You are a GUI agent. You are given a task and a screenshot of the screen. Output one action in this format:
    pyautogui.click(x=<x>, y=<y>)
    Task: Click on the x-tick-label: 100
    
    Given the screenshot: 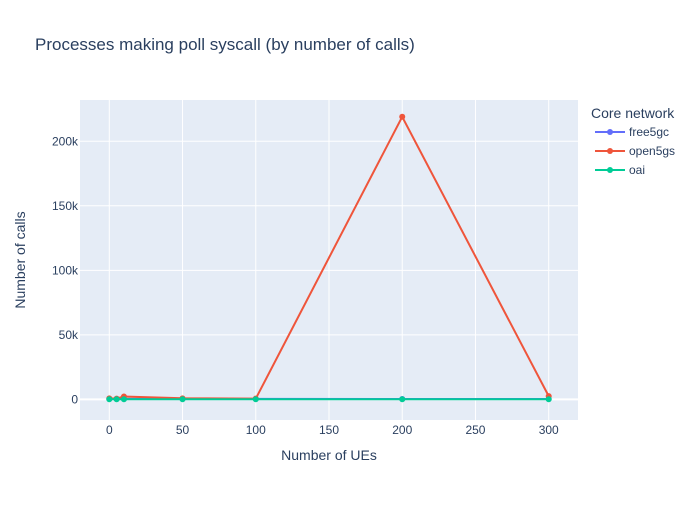 What is the action you would take?
    pyautogui.click(x=256, y=430)
    